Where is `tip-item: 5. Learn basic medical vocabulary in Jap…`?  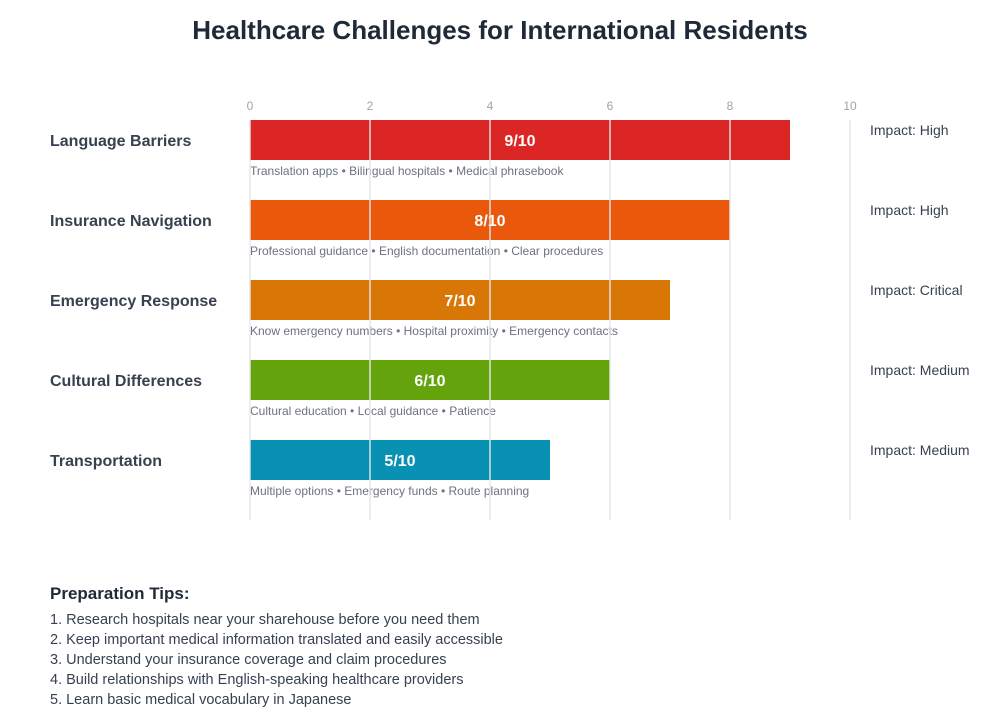
tip-item: 5. Learn basic medical vocabulary in Jap… is located at coordinates (201, 700).